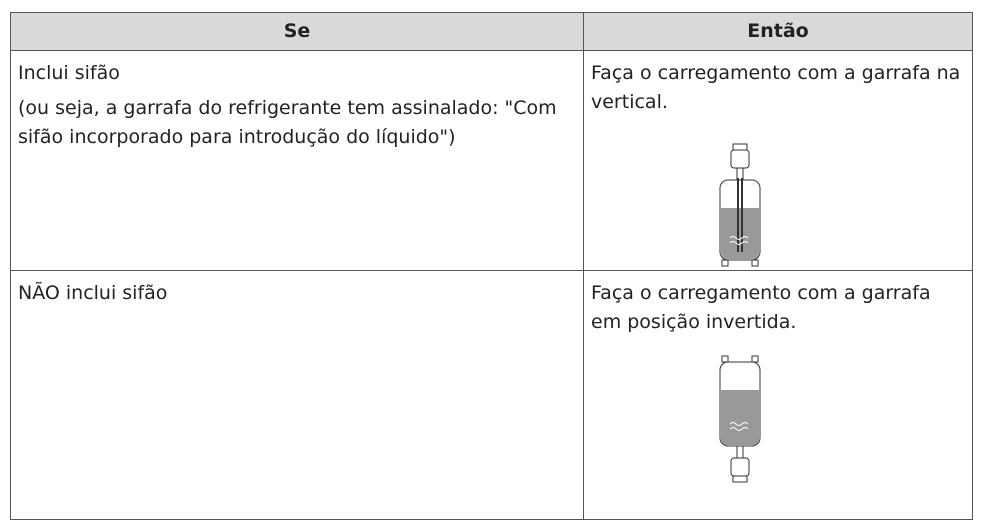 The height and width of the screenshot is (520, 984). I want to click on header-cell: Então, so click(778, 31).